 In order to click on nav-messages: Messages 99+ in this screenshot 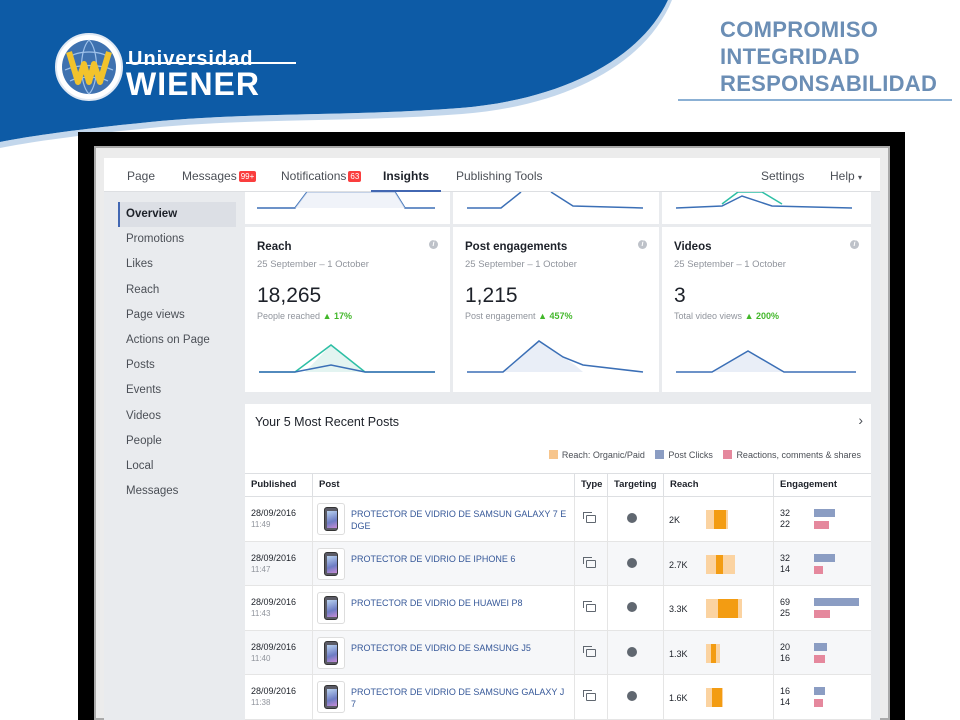, I will do `click(219, 176)`.